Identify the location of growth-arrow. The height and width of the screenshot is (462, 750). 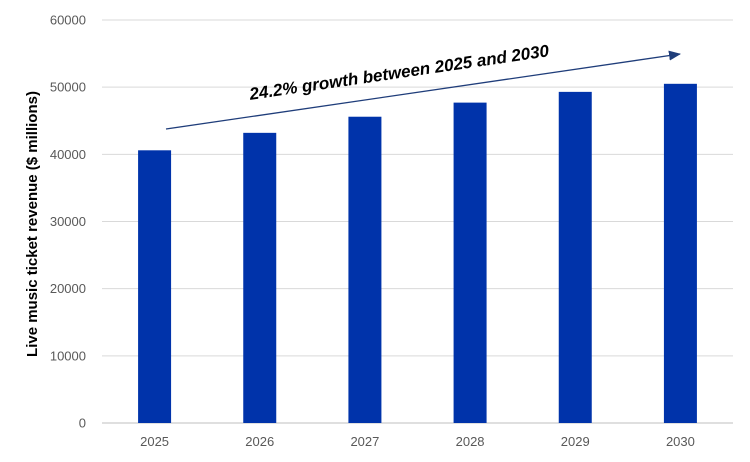
(423, 90).